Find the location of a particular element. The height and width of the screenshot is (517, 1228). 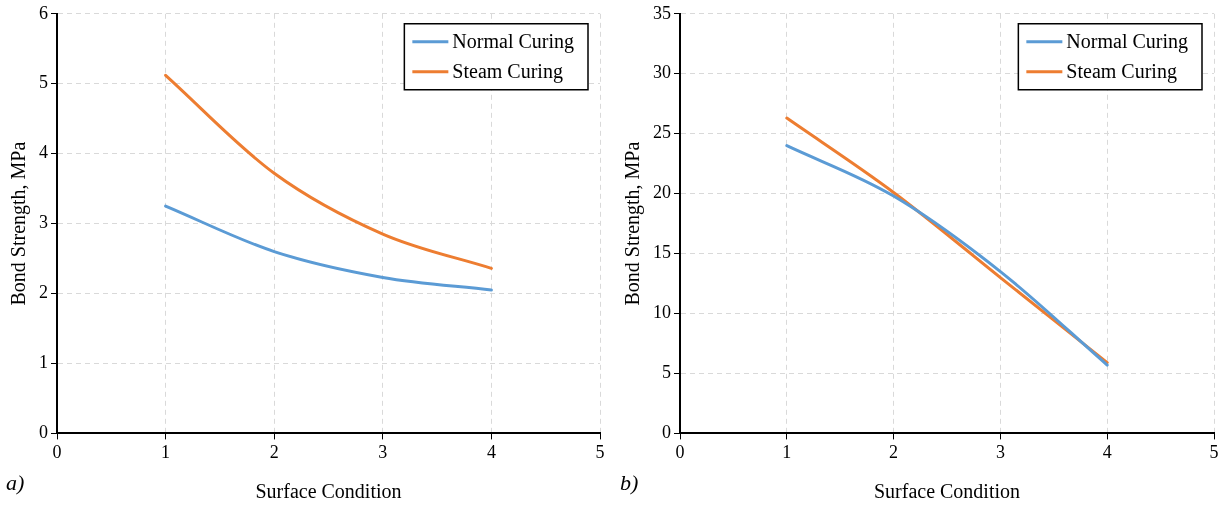

y-tick-label: 30 is located at coordinates (662, 72).